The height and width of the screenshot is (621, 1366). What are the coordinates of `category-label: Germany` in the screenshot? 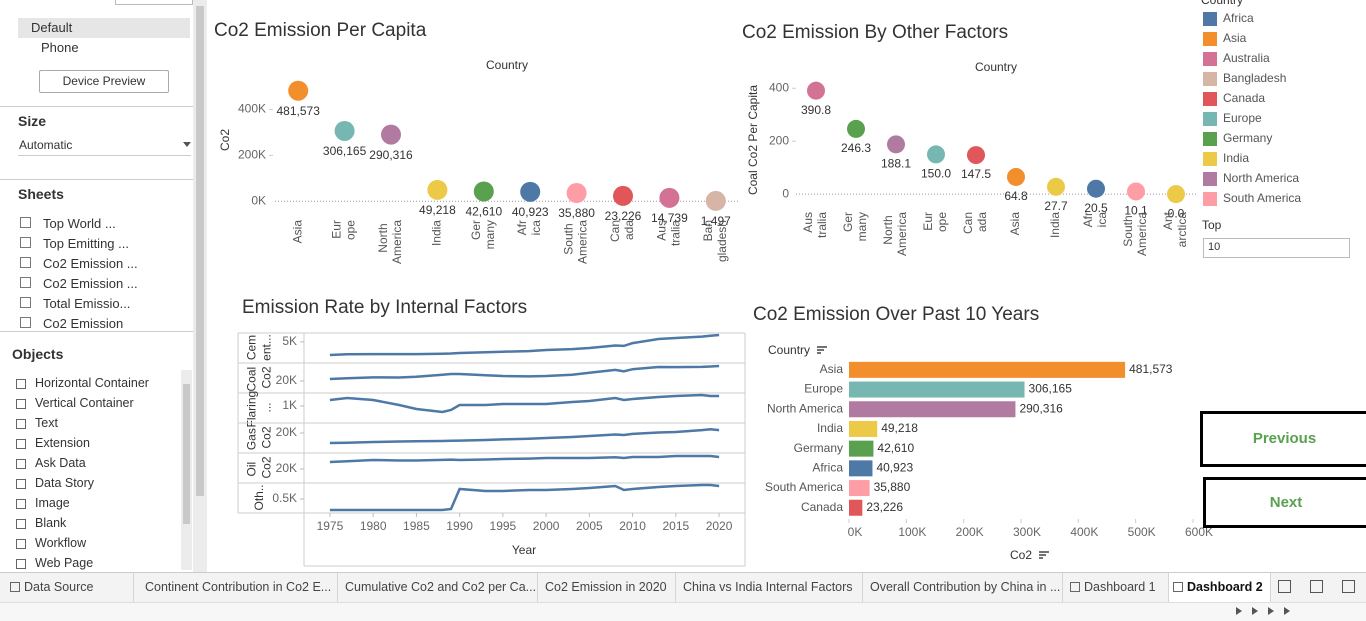 It's located at (855, 226).